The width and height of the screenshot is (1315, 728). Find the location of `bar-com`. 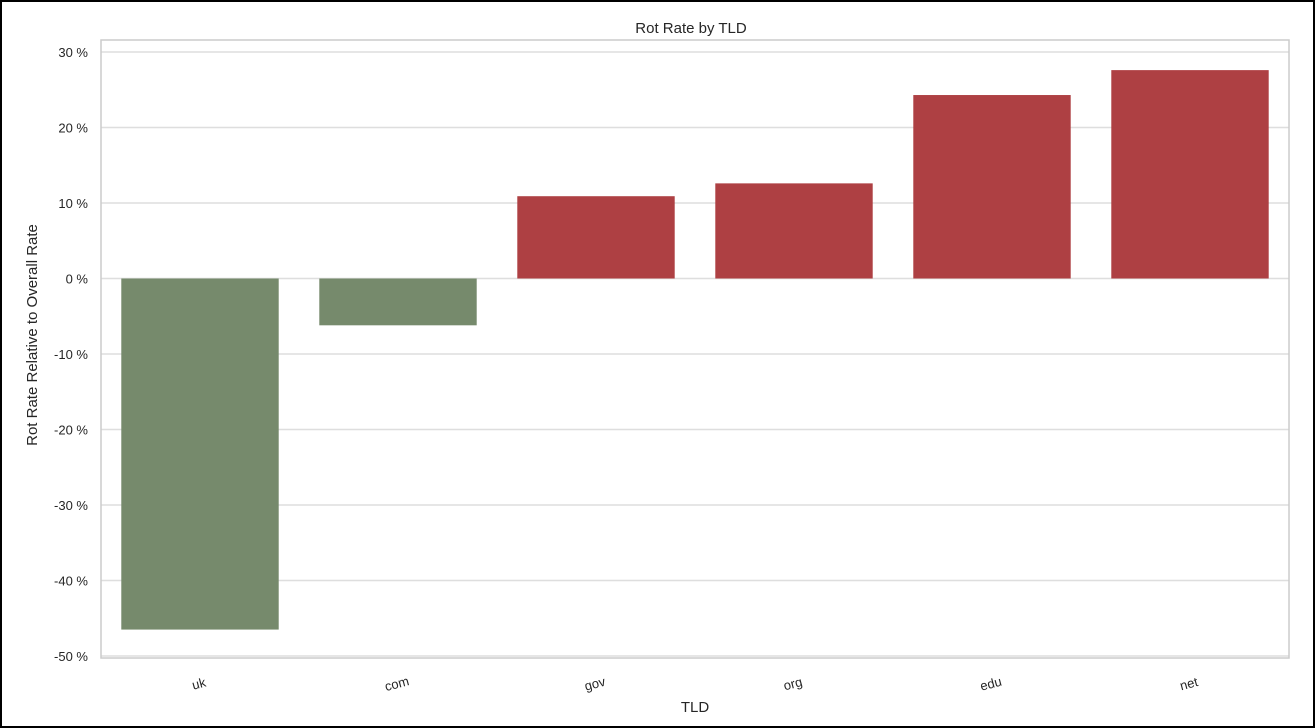

bar-com is located at coordinates (398, 302).